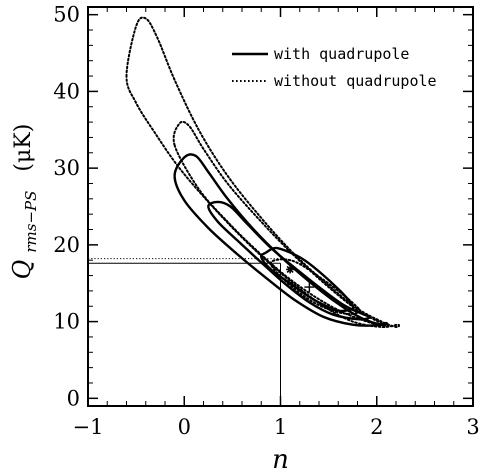  I want to click on legend-label: with quadrupole, so click(341, 54).